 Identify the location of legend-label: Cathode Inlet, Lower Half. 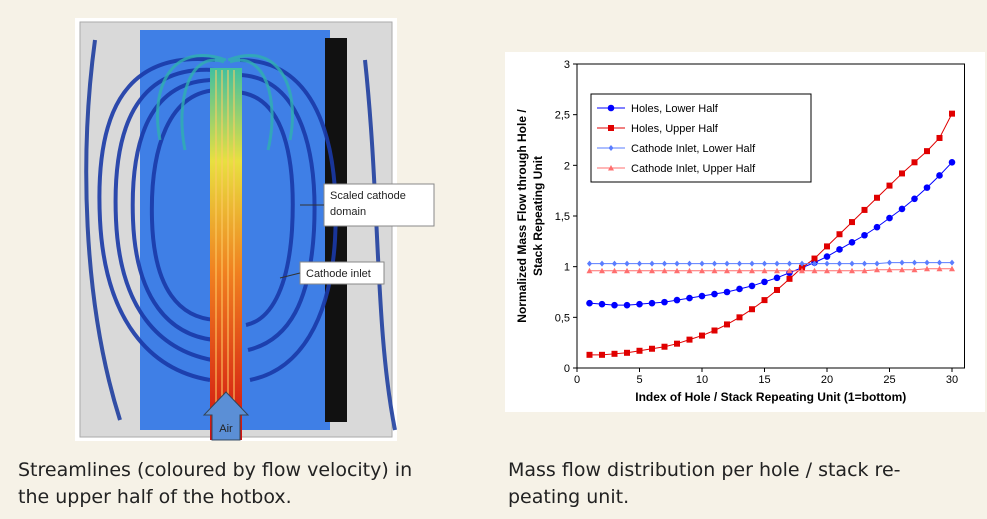
(693, 149).